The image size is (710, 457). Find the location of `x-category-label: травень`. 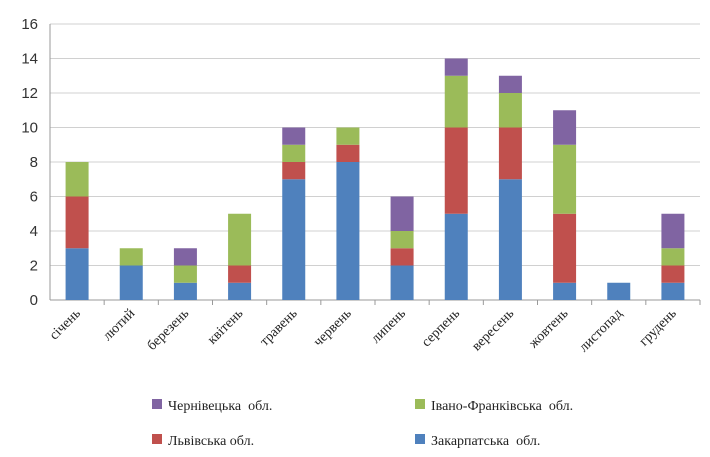

x-category-label: травень is located at coordinates (278, 327).